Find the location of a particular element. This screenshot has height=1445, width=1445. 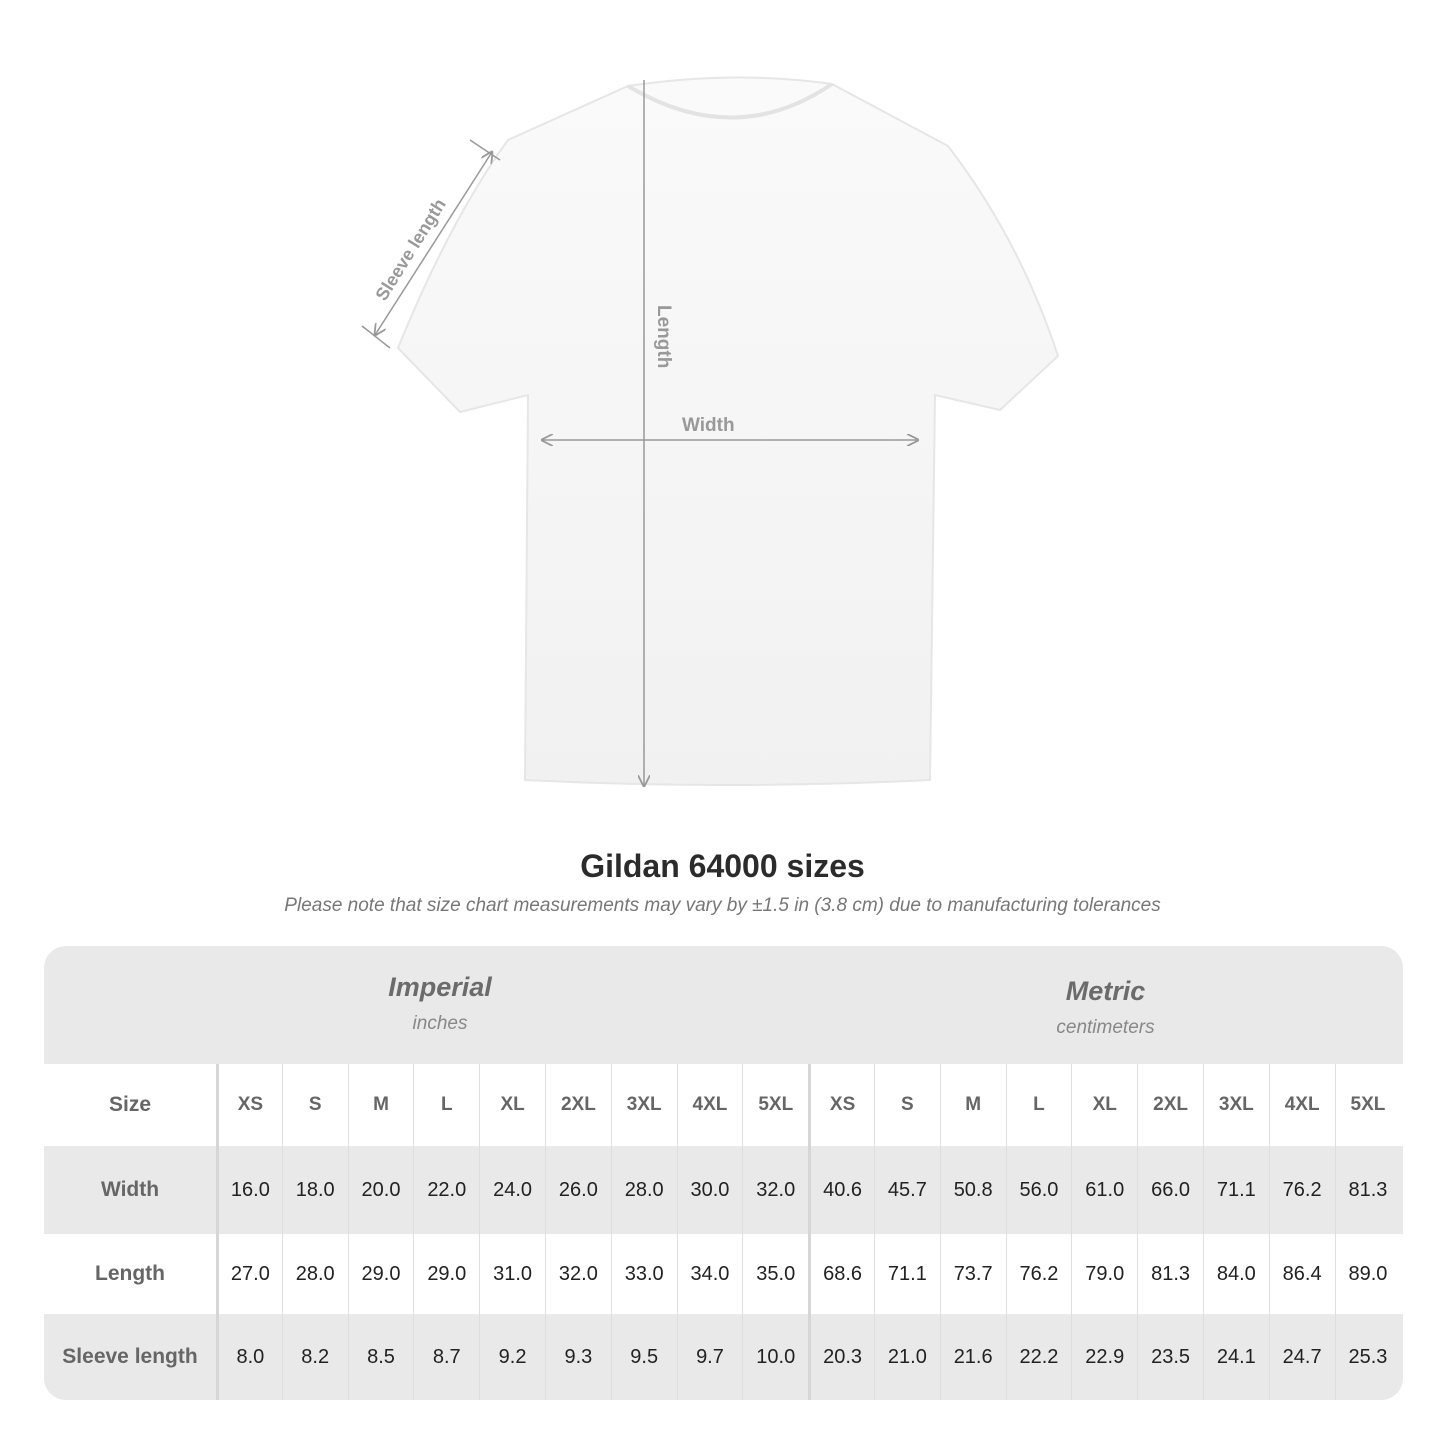

size-header-metric: XL is located at coordinates (1104, 1105).